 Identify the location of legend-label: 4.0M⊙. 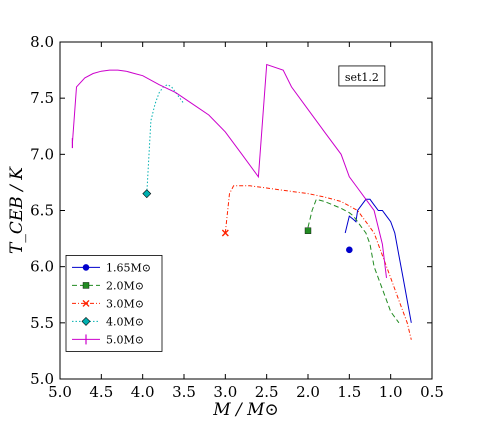
(125, 321).